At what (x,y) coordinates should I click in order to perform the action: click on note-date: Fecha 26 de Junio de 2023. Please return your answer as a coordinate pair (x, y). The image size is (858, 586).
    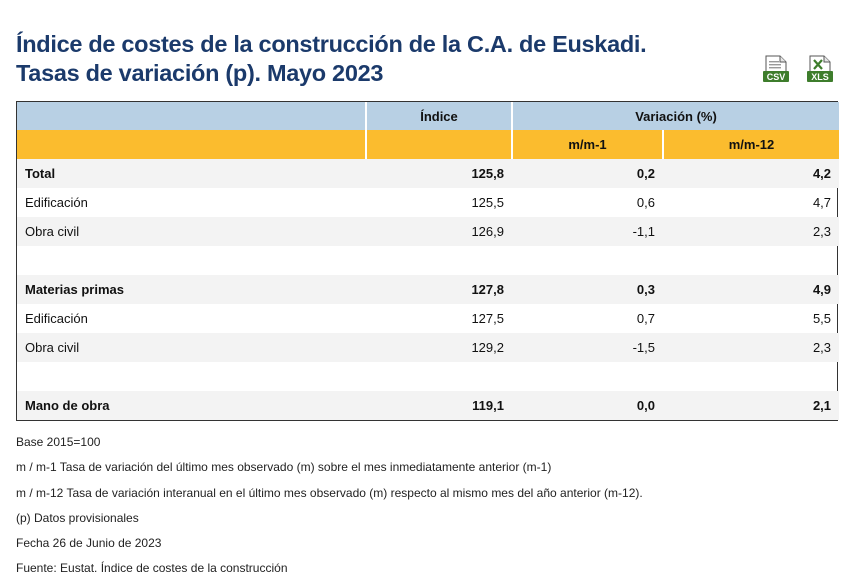
    Looking at the image, I should click on (89, 543).